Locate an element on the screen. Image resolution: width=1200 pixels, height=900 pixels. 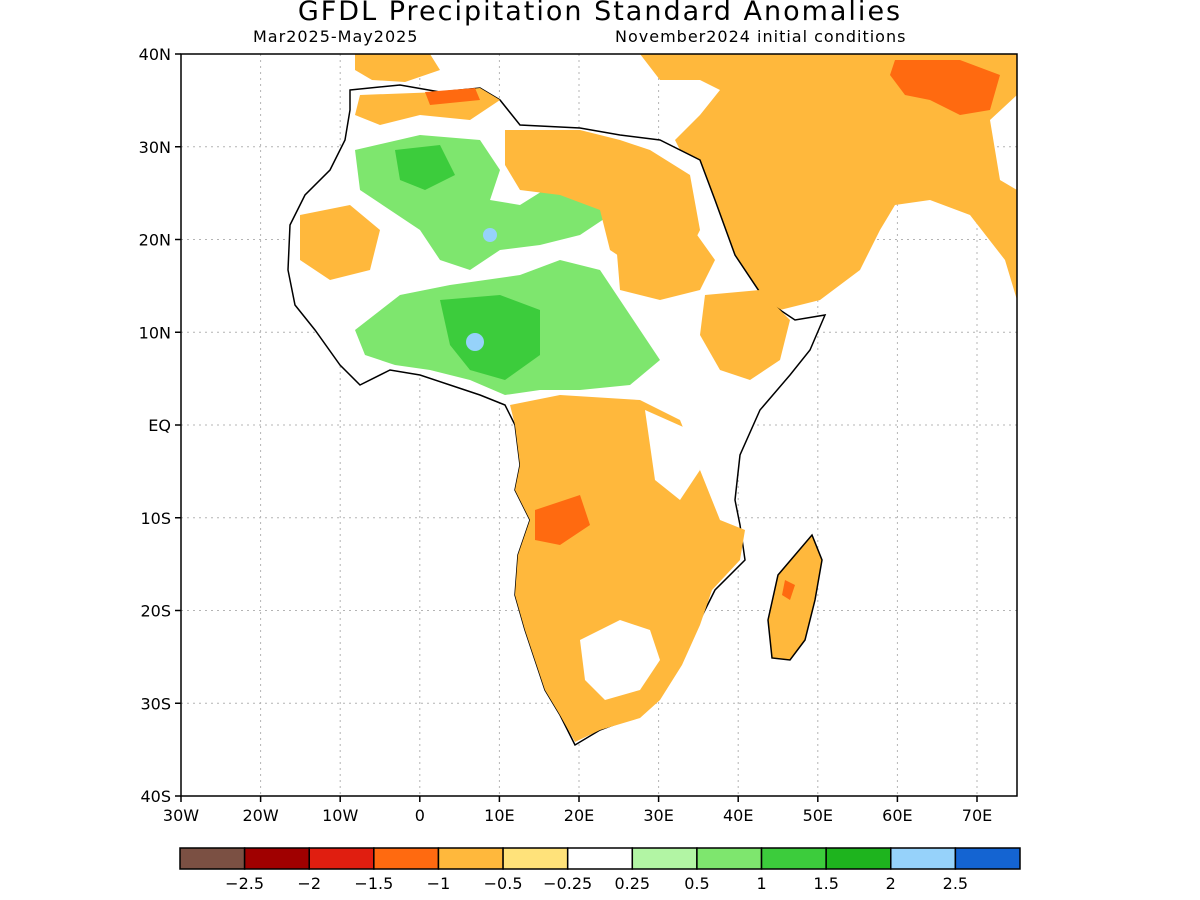
angola-strong-dry is located at coordinates (562, 520).